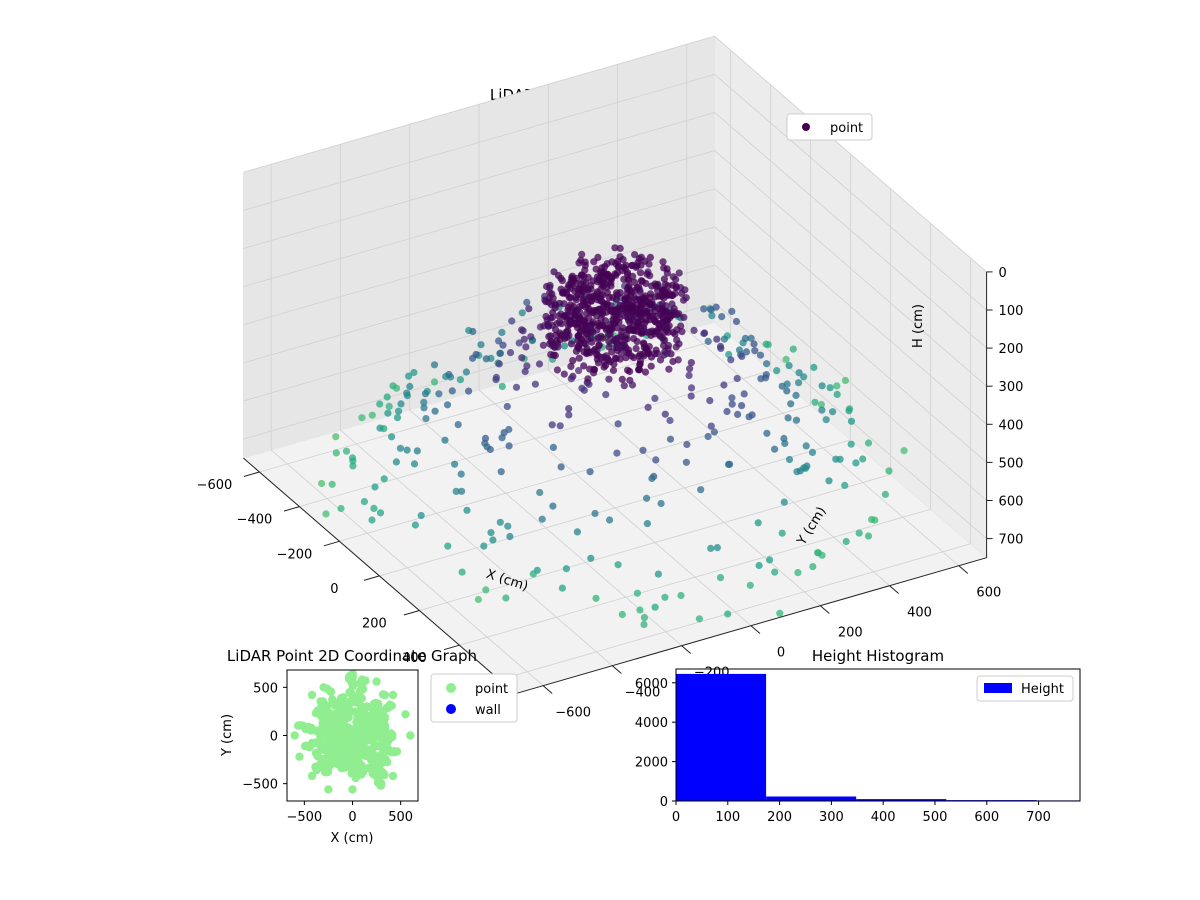 The image size is (1200, 900). What do you see at coordinates (781, 653) in the screenshot?
I see `y-tick-label-3d: 0` at bounding box center [781, 653].